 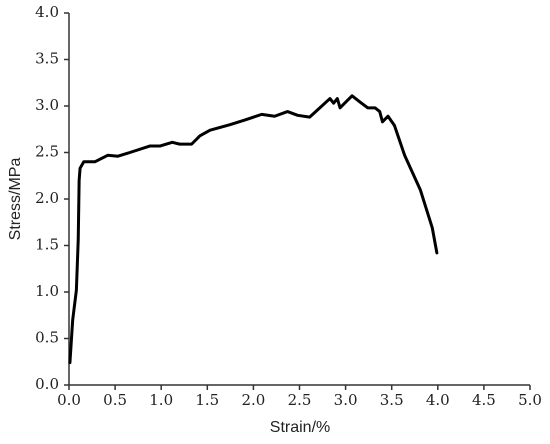 I want to click on x-tick-label: 5.0, so click(x=530, y=400).